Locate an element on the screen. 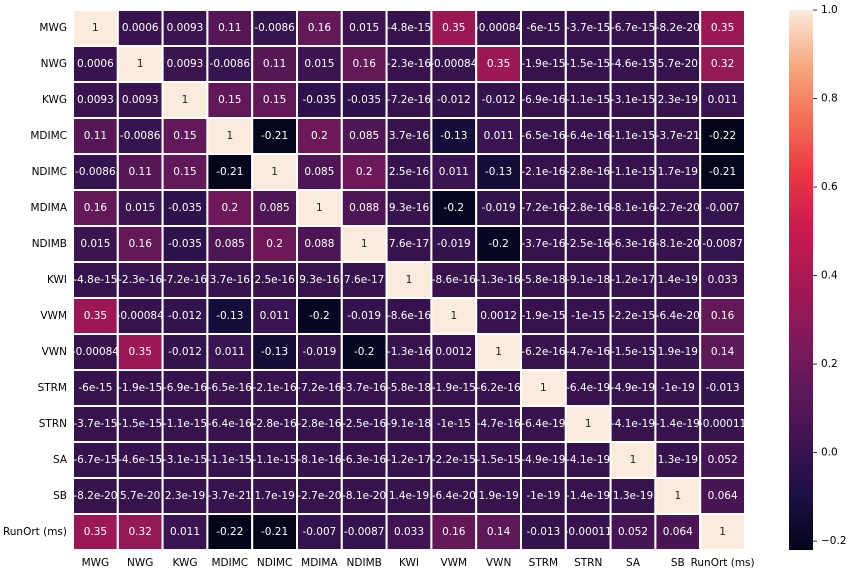 The width and height of the screenshot is (852, 578). cell-annotation: -4.9e-19 is located at coordinates (543, 460).